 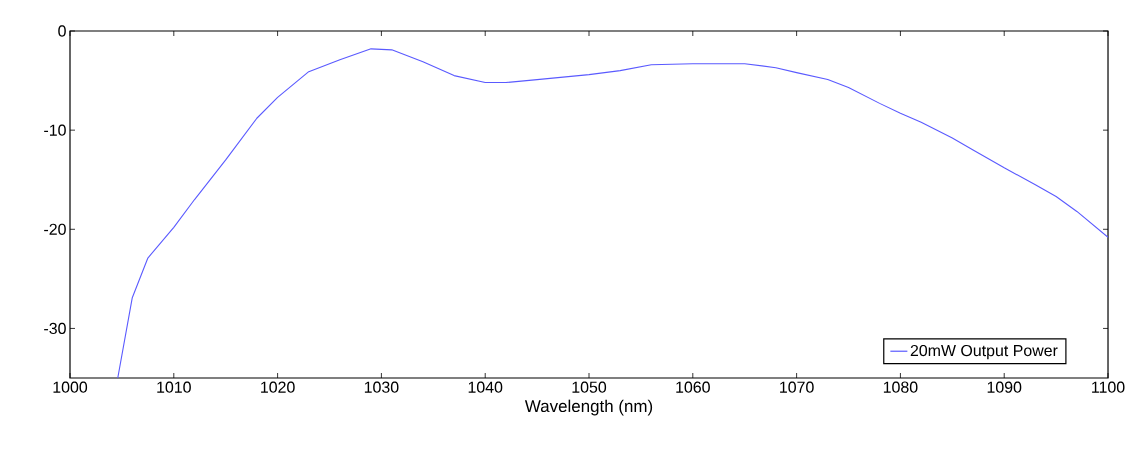 What do you see at coordinates (693, 387) in the screenshot?
I see `x-tick-label: 1060` at bounding box center [693, 387].